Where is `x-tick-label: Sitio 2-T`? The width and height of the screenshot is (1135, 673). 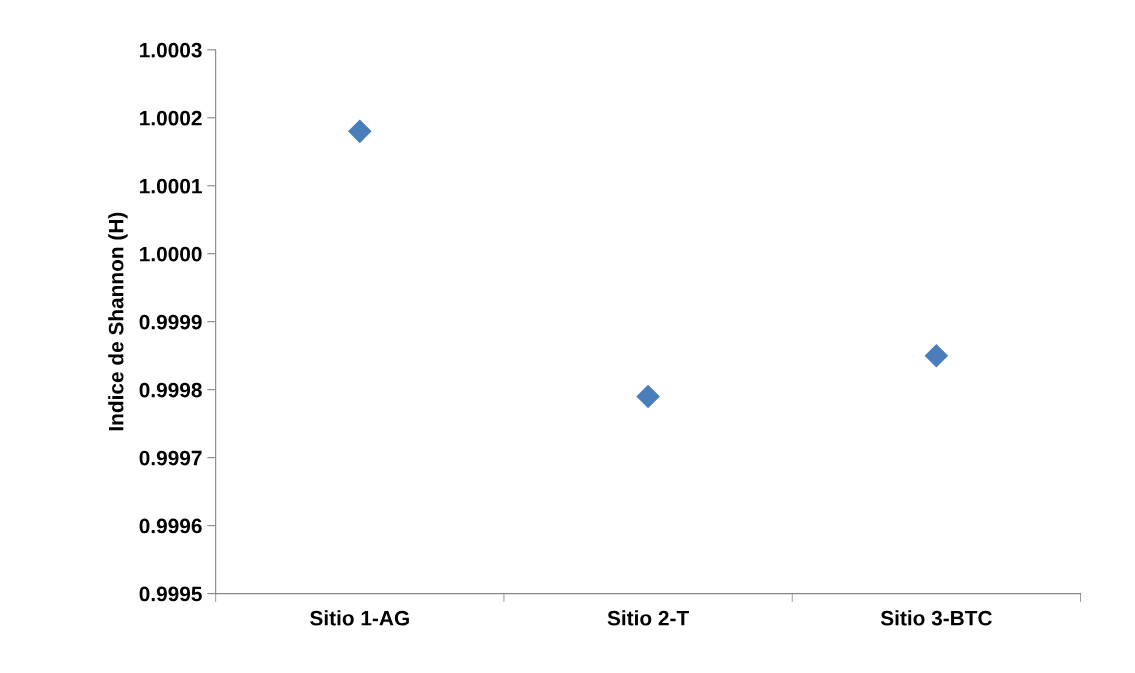
x-tick-label: Sitio 2-T is located at coordinates (648, 618).